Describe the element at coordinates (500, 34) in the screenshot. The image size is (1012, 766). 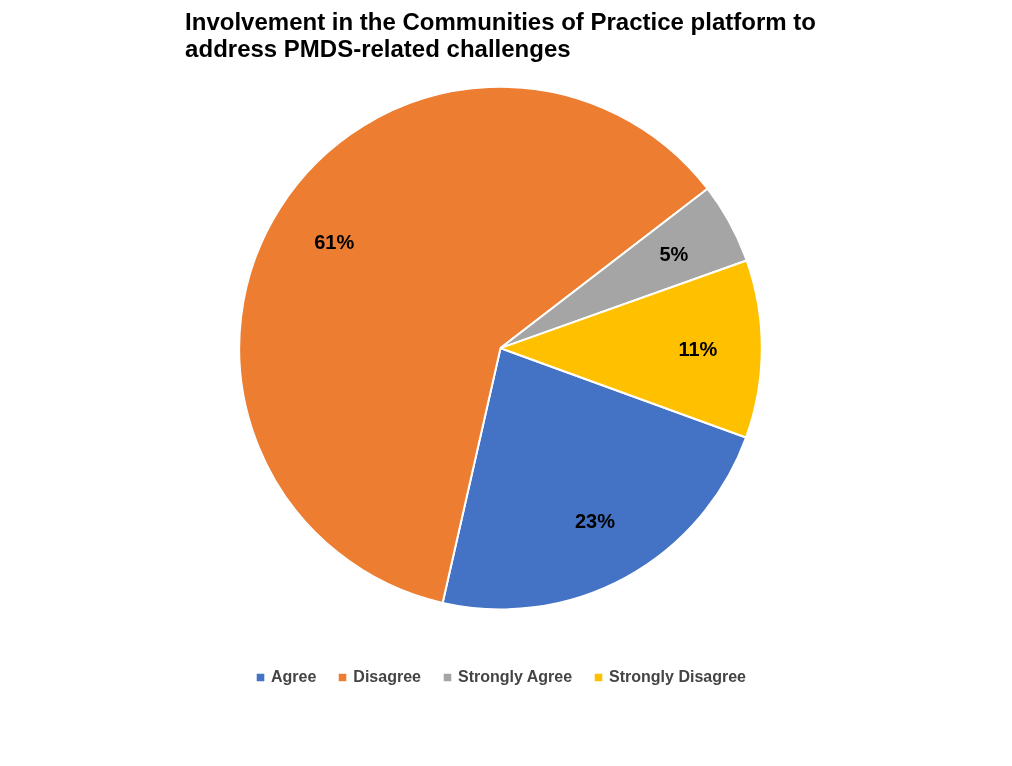
I see `chart-title: Involvement in the Communities of Practice platform to address PMDS-related challenges` at that location.